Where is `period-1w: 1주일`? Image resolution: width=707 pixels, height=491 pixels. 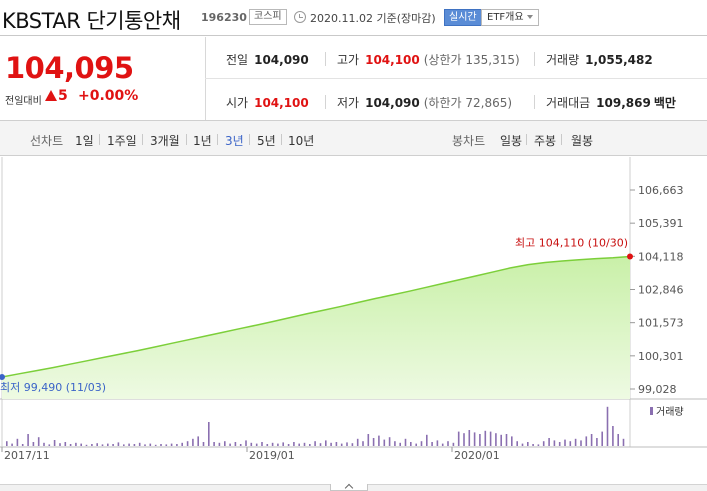 period-1w: 1주일 is located at coordinates (122, 141).